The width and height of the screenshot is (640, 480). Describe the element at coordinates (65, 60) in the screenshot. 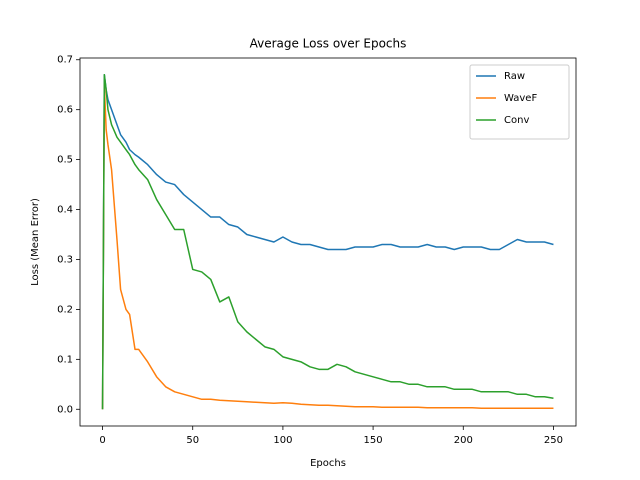

I see `y-tick-label: 0.7` at that location.